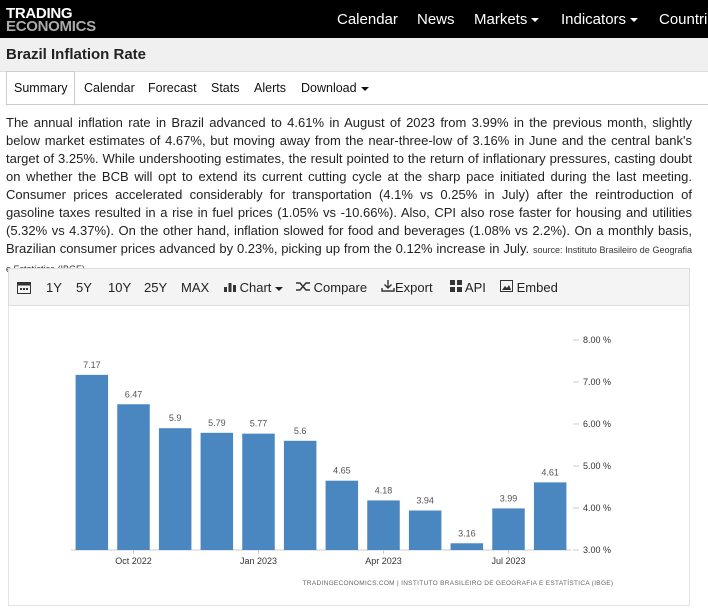 This screenshot has width=708, height=609. What do you see at coordinates (76, 54) in the screenshot?
I see `page-title: Brazil Inflation Rate` at bounding box center [76, 54].